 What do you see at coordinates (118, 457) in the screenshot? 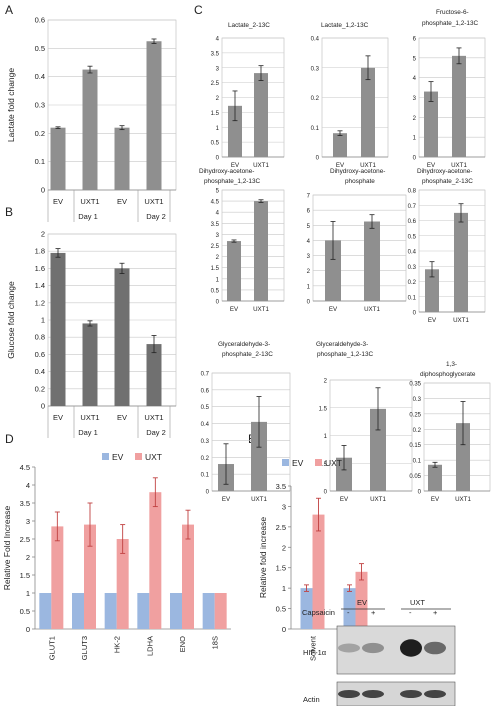
I see `legend-label: EV` at bounding box center [118, 457].